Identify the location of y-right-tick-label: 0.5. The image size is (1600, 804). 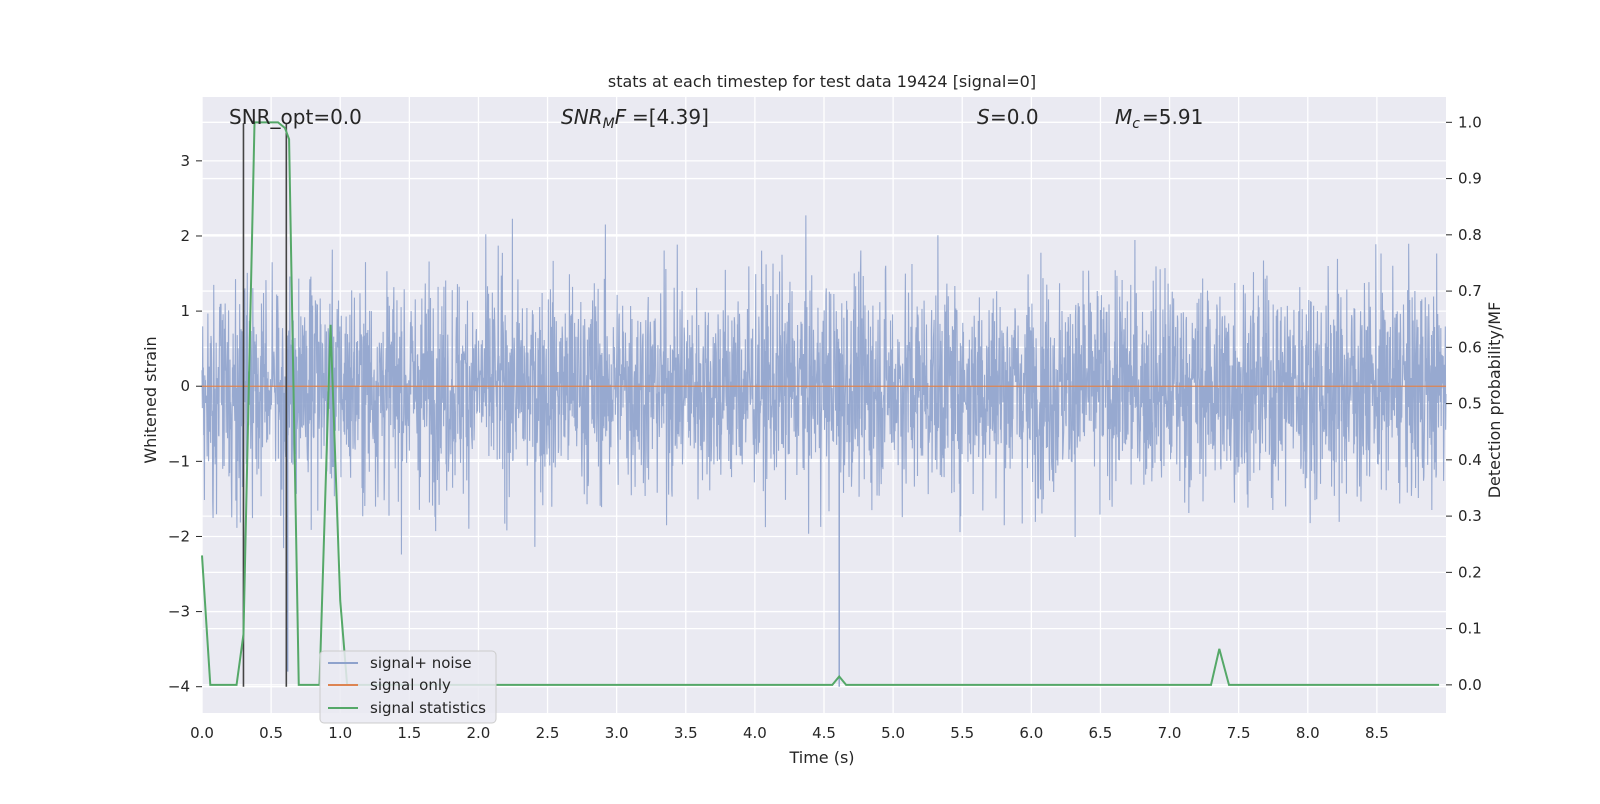
(1470, 404).